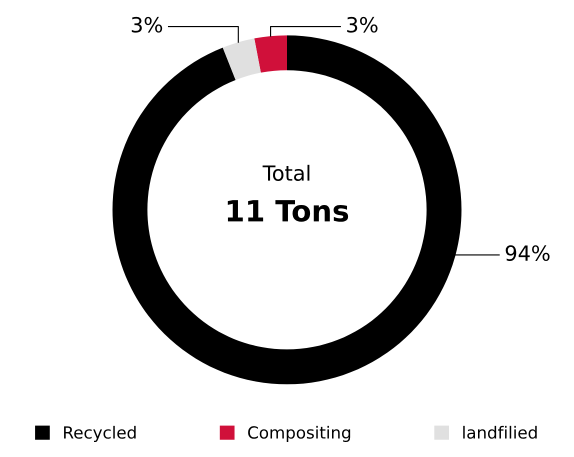 The image size is (574, 457). What do you see at coordinates (286, 172) in the screenshot?
I see `text: Total` at bounding box center [286, 172].